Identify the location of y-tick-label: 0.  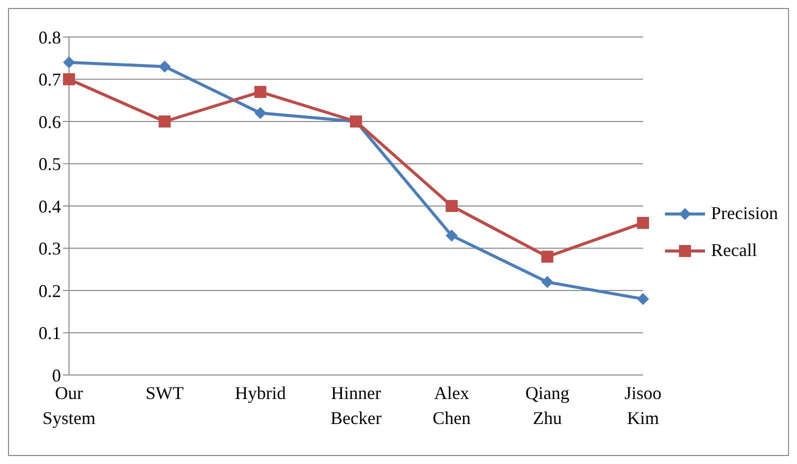
(56, 375).